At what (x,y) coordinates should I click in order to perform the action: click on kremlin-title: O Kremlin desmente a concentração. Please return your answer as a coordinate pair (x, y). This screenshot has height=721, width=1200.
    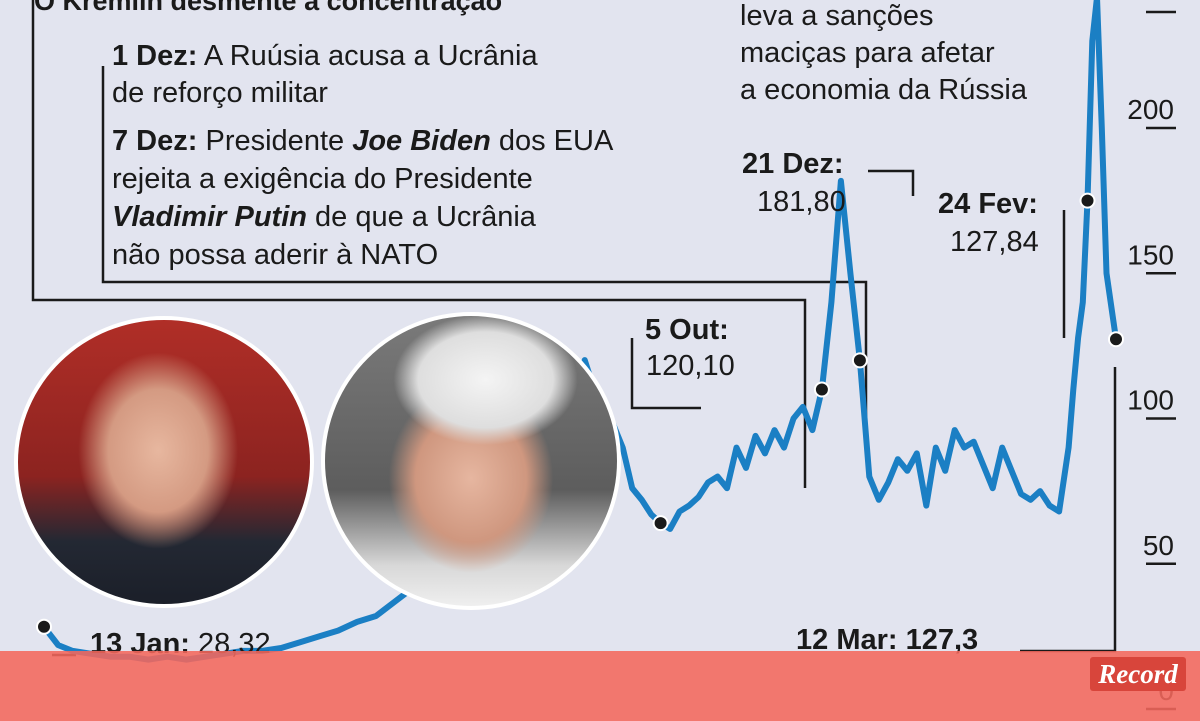
    Looking at the image, I should click on (268, 8).